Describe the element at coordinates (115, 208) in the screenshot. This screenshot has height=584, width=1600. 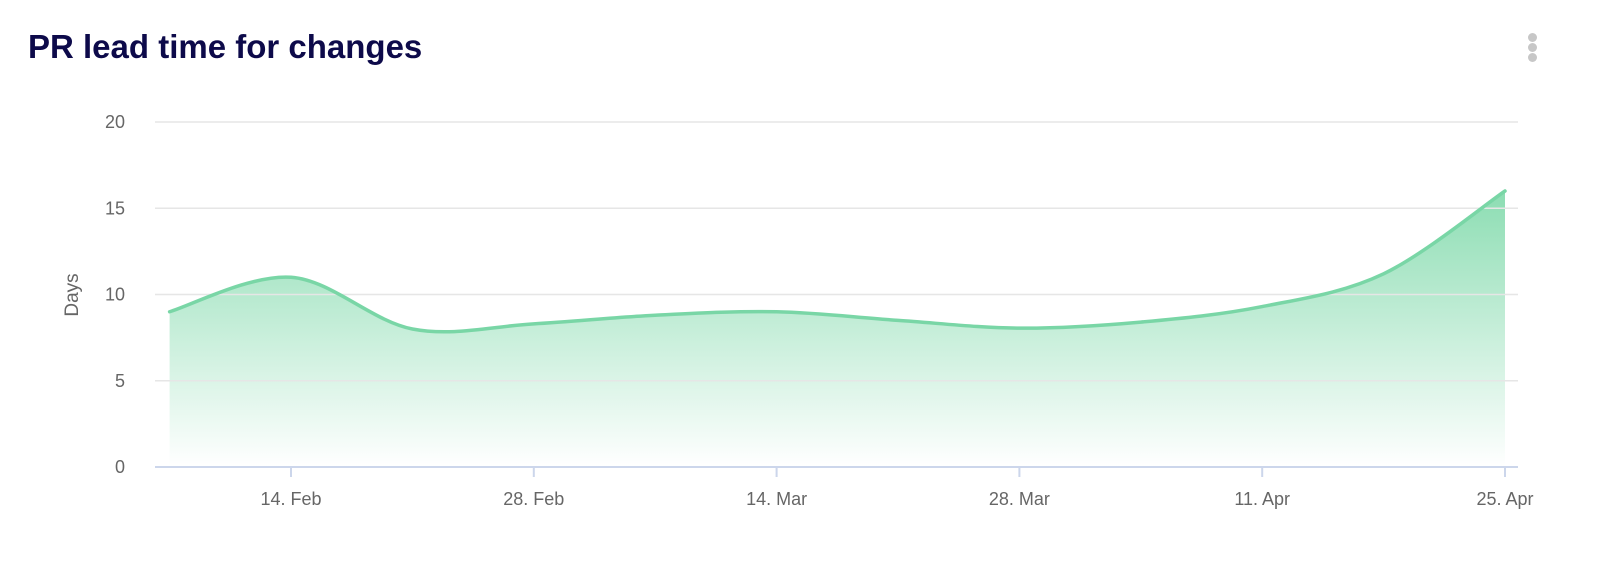
I see `y-tick-label: 15` at that location.